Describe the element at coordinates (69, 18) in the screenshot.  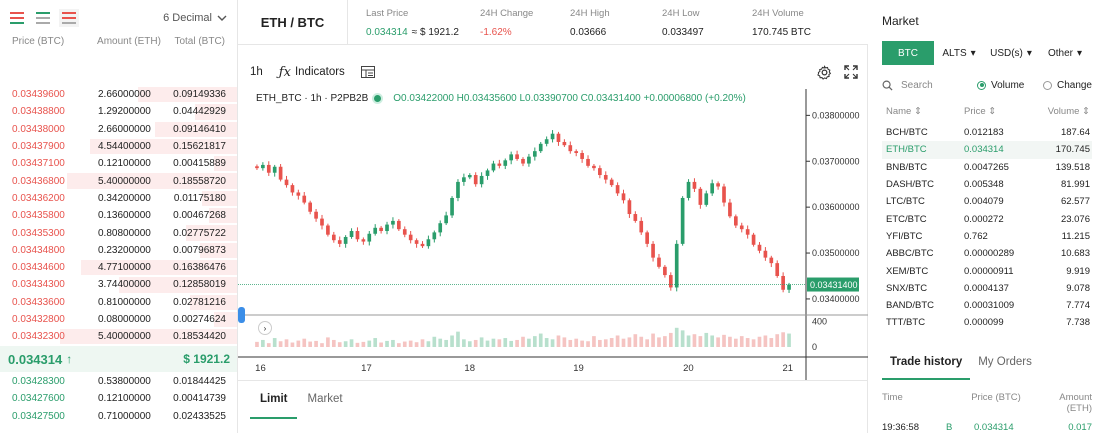
I see `view-asks-icon` at that location.